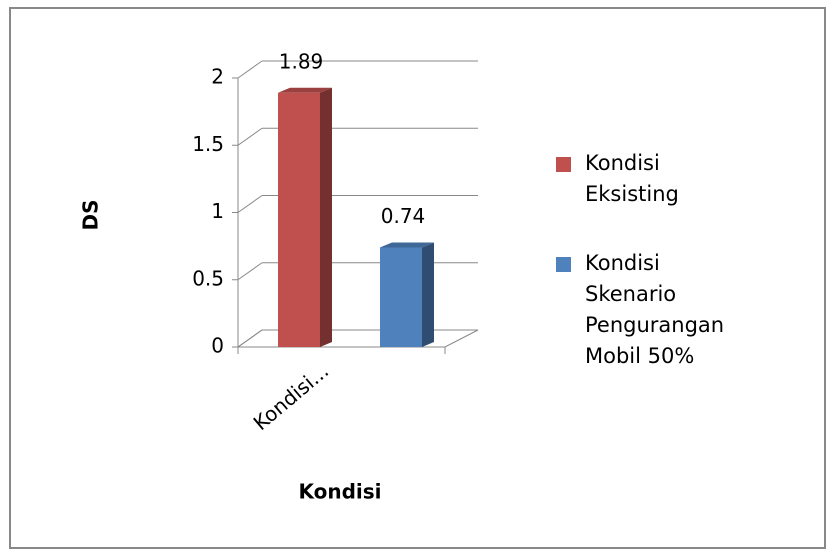  Describe the element at coordinates (217, 346) in the screenshot. I see `y-tick-label: 0` at that location.